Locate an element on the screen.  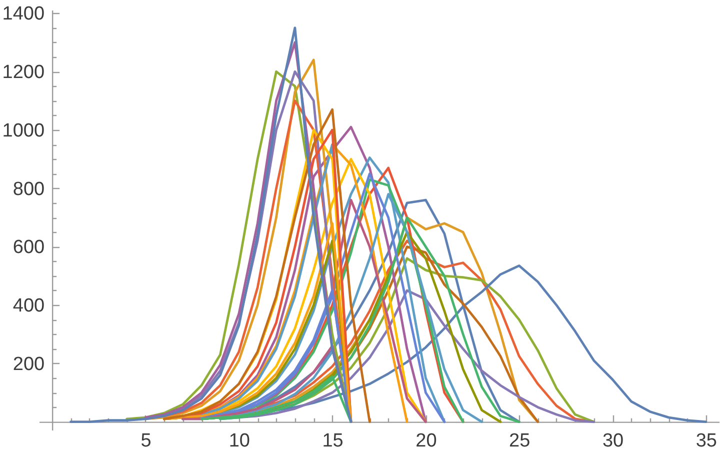
y-tick-label: 1000 is located at coordinates (23, 131).